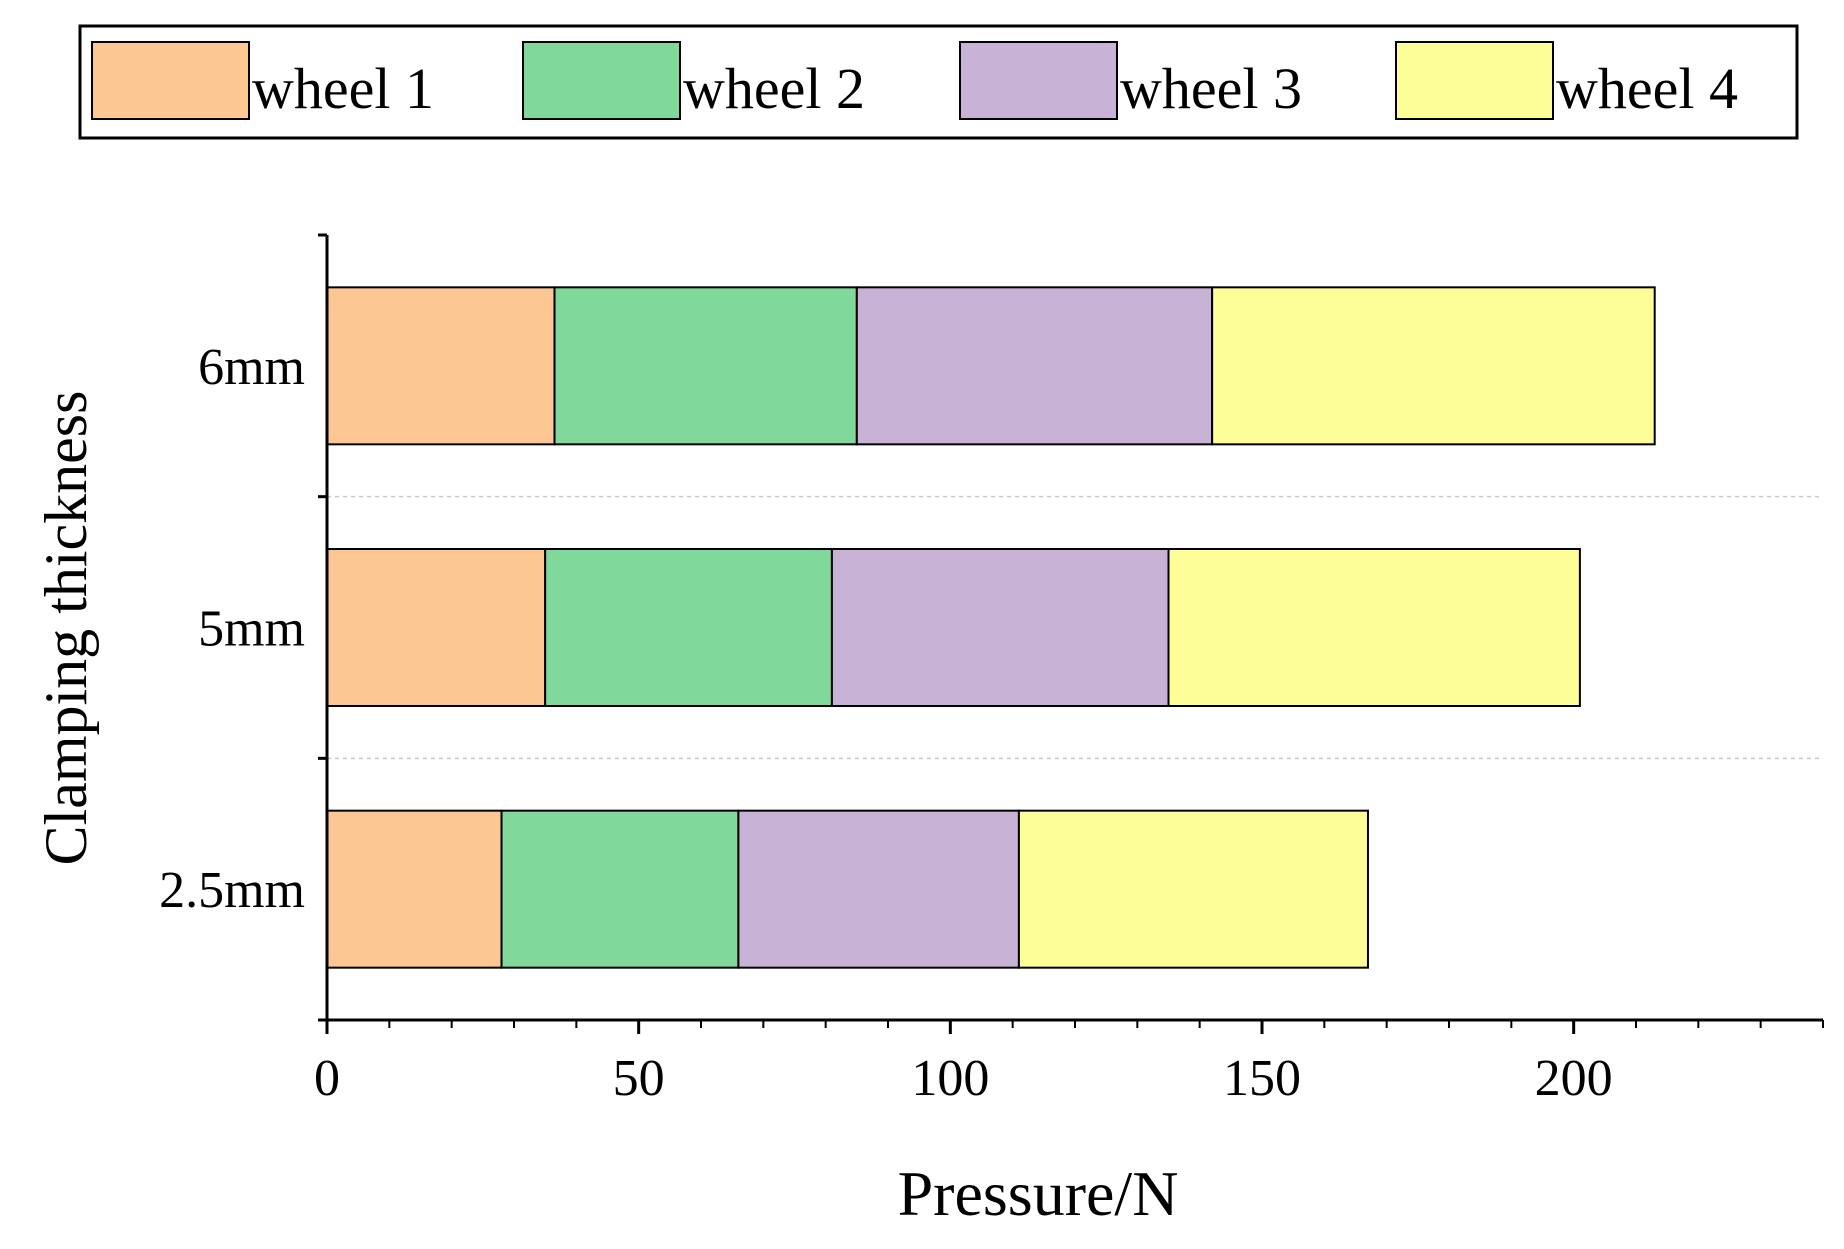 The height and width of the screenshot is (1249, 1844). I want to click on bar-wheel-2-5mm, so click(688, 627).